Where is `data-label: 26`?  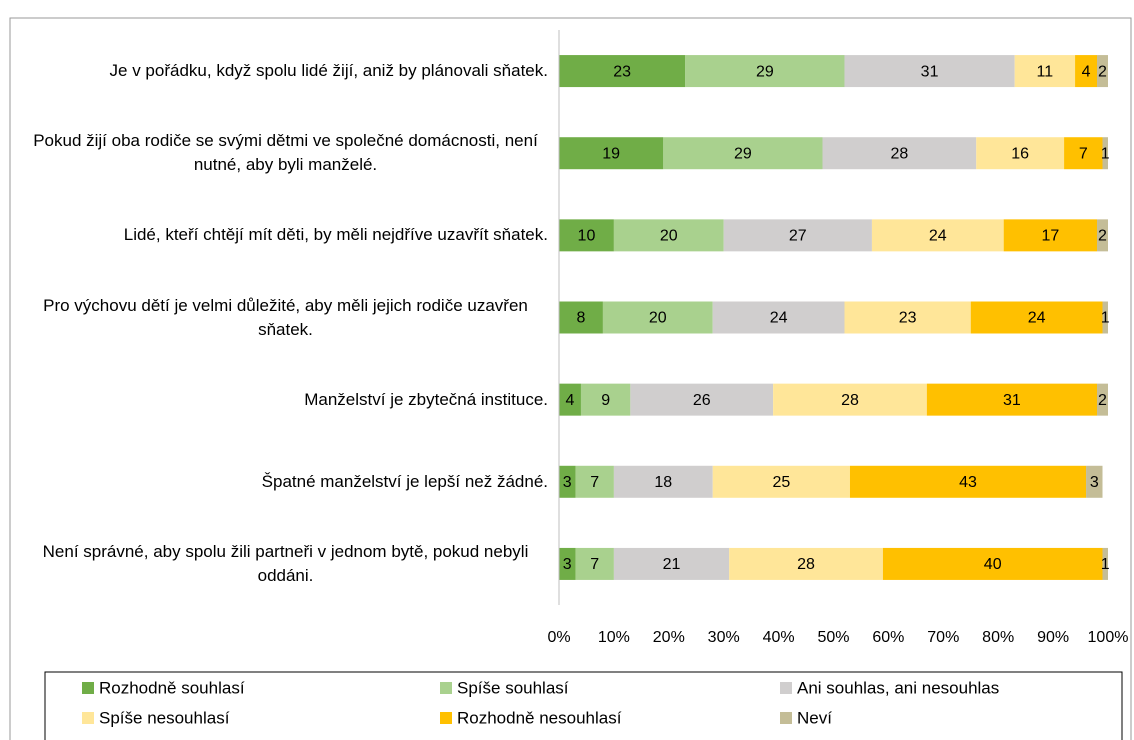
data-label: 26 is located at coordinates (702, 400).